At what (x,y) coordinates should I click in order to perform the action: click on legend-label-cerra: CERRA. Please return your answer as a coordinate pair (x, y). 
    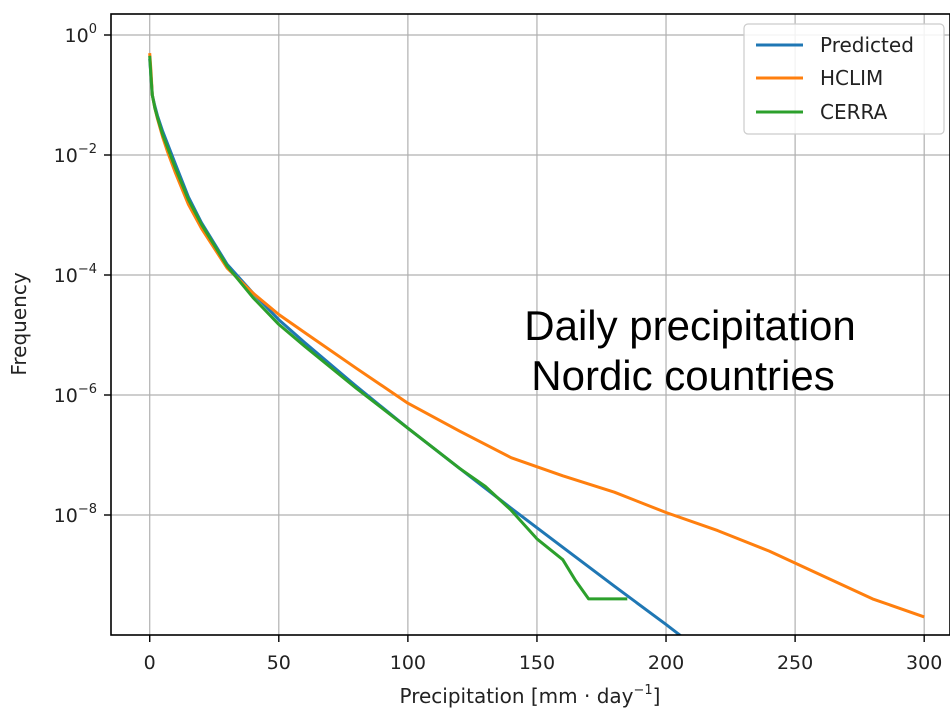
    Looking at the image, I should click on (854, 112).